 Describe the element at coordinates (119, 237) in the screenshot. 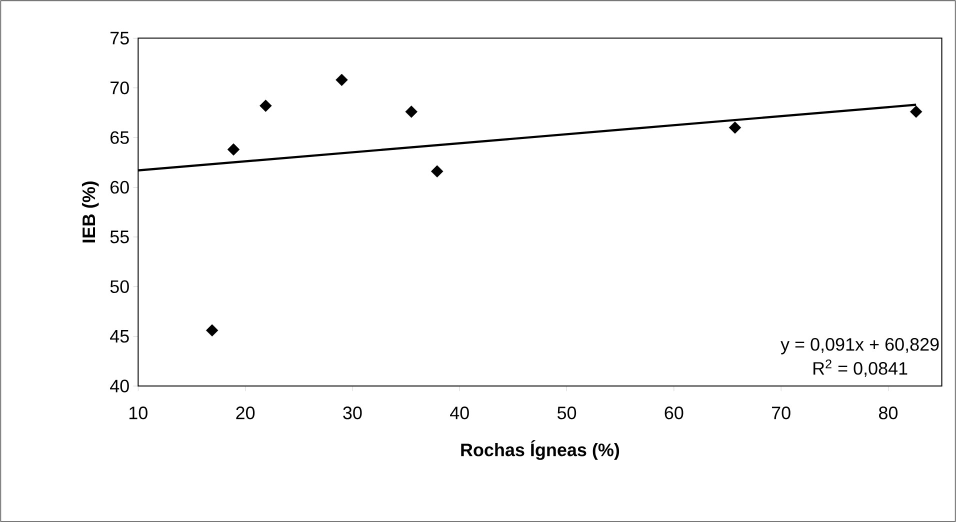

I see `y-tick-label: 55` at that location.